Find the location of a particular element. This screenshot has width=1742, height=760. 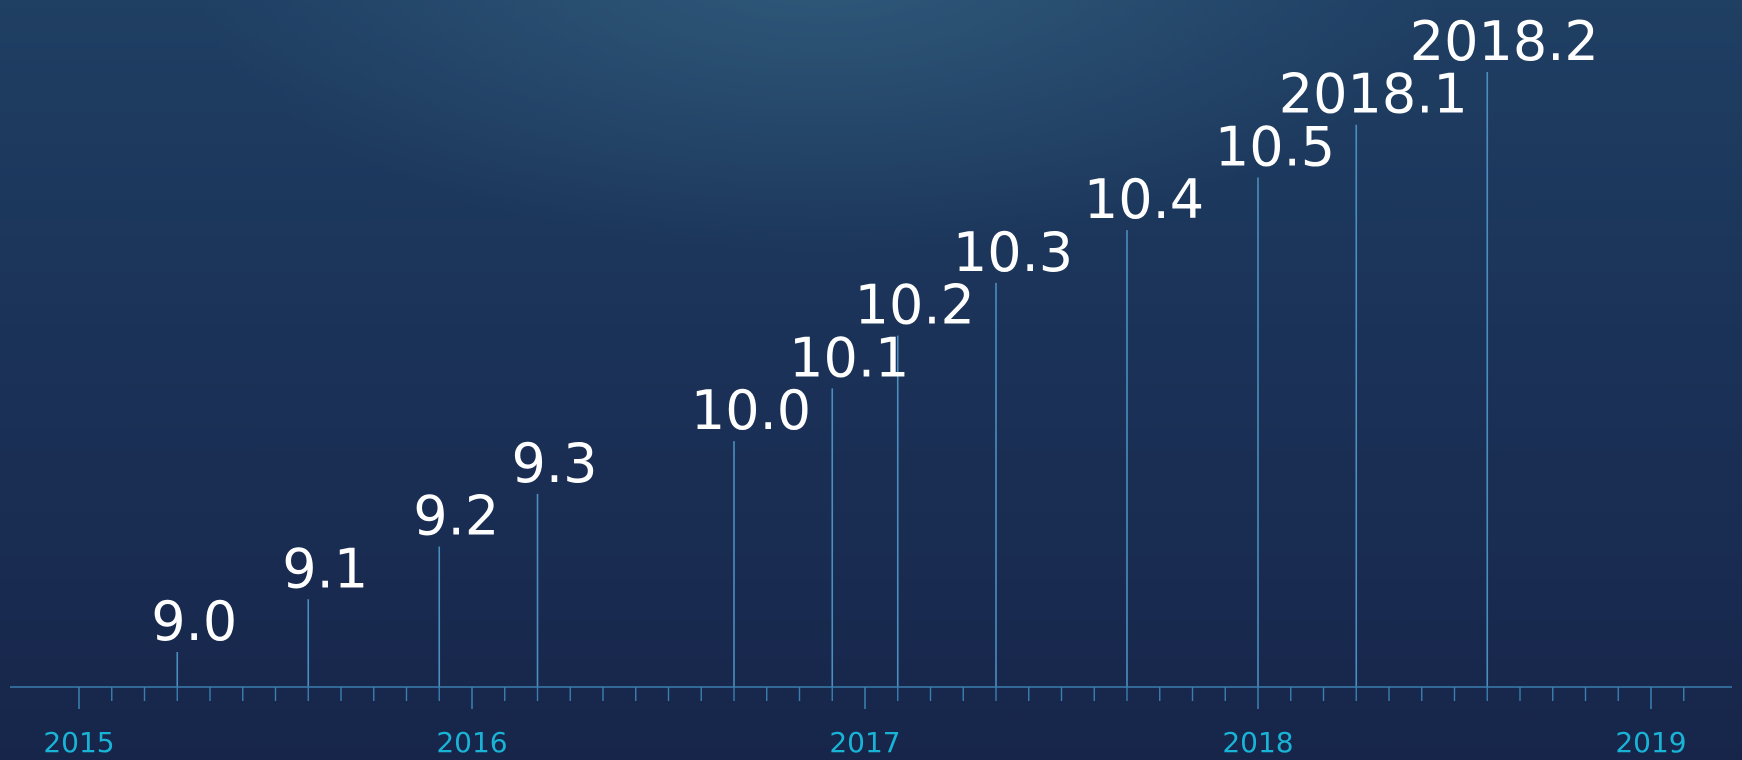

year-label: 2017 is located at coordinates (864, 742).